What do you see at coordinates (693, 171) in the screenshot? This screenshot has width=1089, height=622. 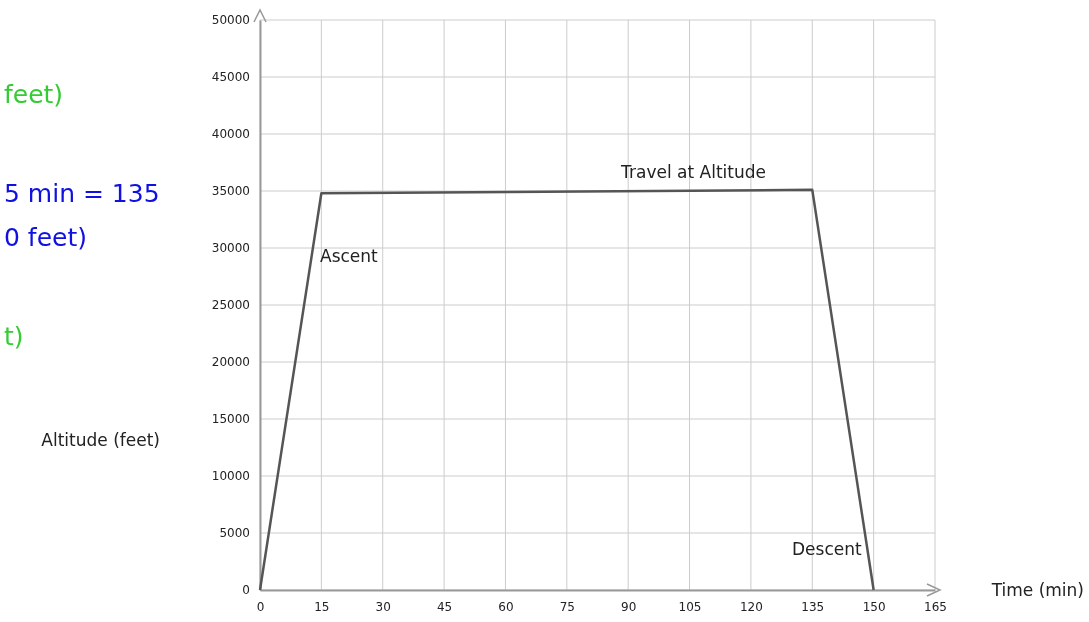 I see `annotation: Travel at Altitude` at bounding box center [693, 171].